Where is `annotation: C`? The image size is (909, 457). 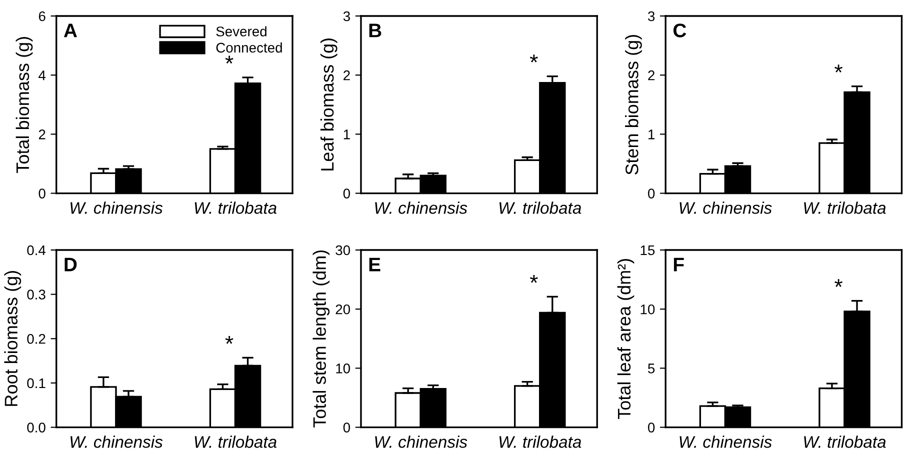
annotation: C is located at coordinates (679, 31).